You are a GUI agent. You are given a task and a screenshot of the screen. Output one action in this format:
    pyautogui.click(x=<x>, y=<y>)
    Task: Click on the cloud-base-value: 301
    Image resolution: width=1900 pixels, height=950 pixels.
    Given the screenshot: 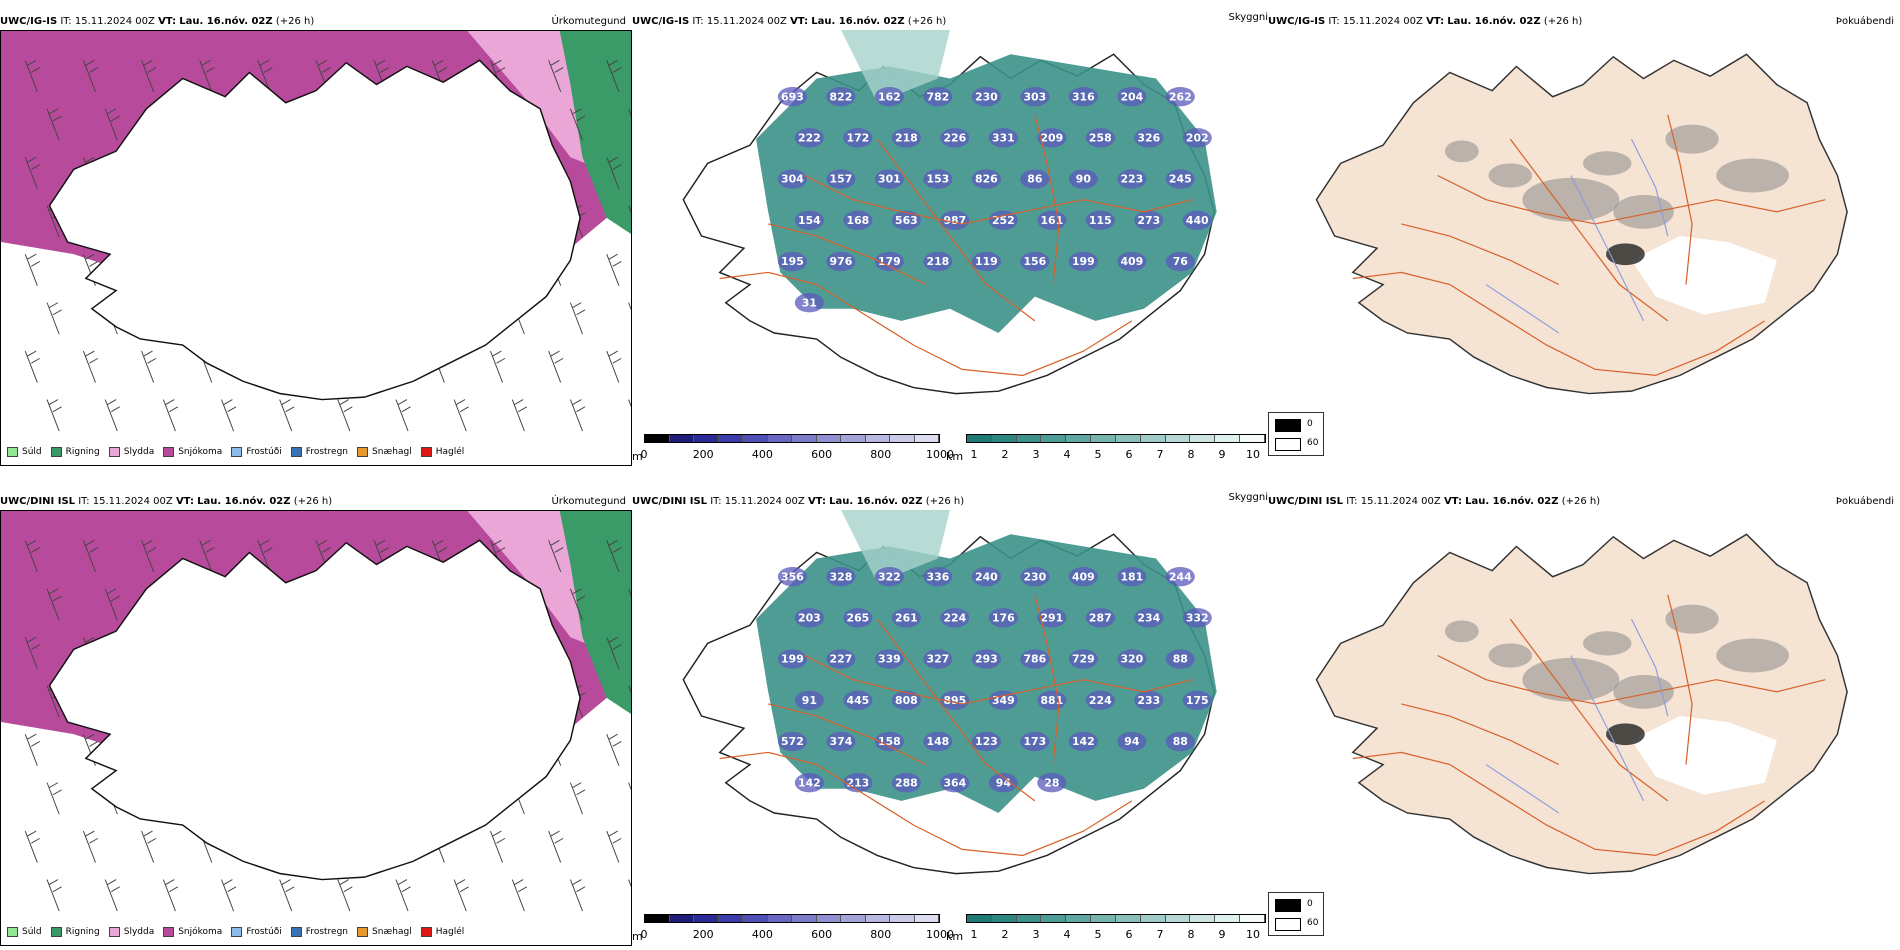 What is the action you would take?
    pyautogui.click(x=889, y=179)
    